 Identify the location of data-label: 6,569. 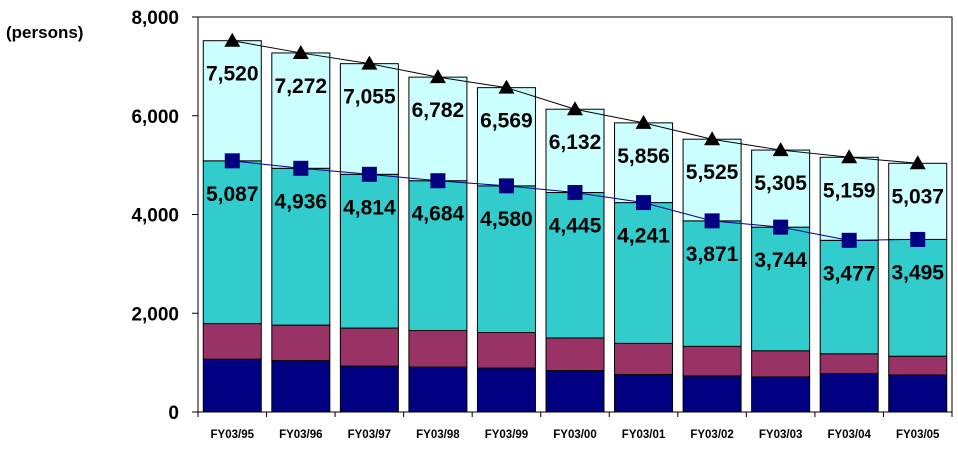
(506, 121).